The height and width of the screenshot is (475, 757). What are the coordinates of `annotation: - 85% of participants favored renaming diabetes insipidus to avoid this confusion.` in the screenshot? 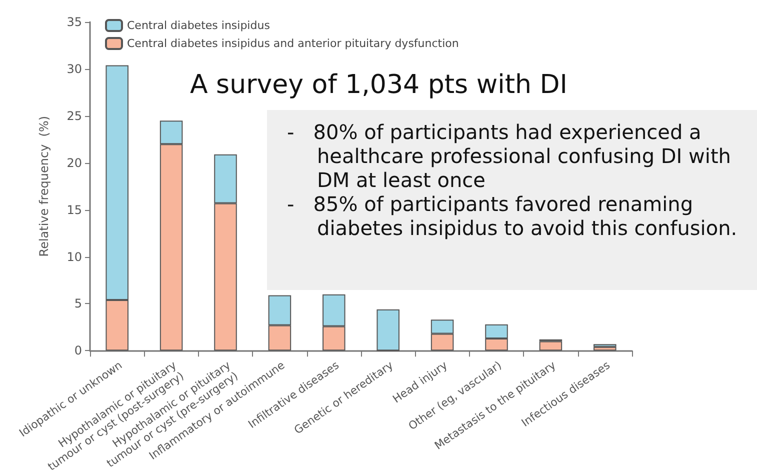 It's located at (512, 216).